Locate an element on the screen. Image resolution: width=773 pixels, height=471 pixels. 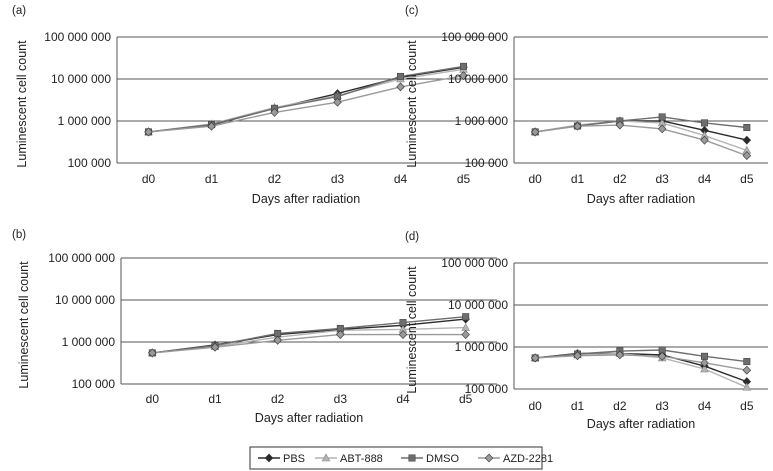
legend-entry: AZD-2281 is located at coordinates (515, 459).